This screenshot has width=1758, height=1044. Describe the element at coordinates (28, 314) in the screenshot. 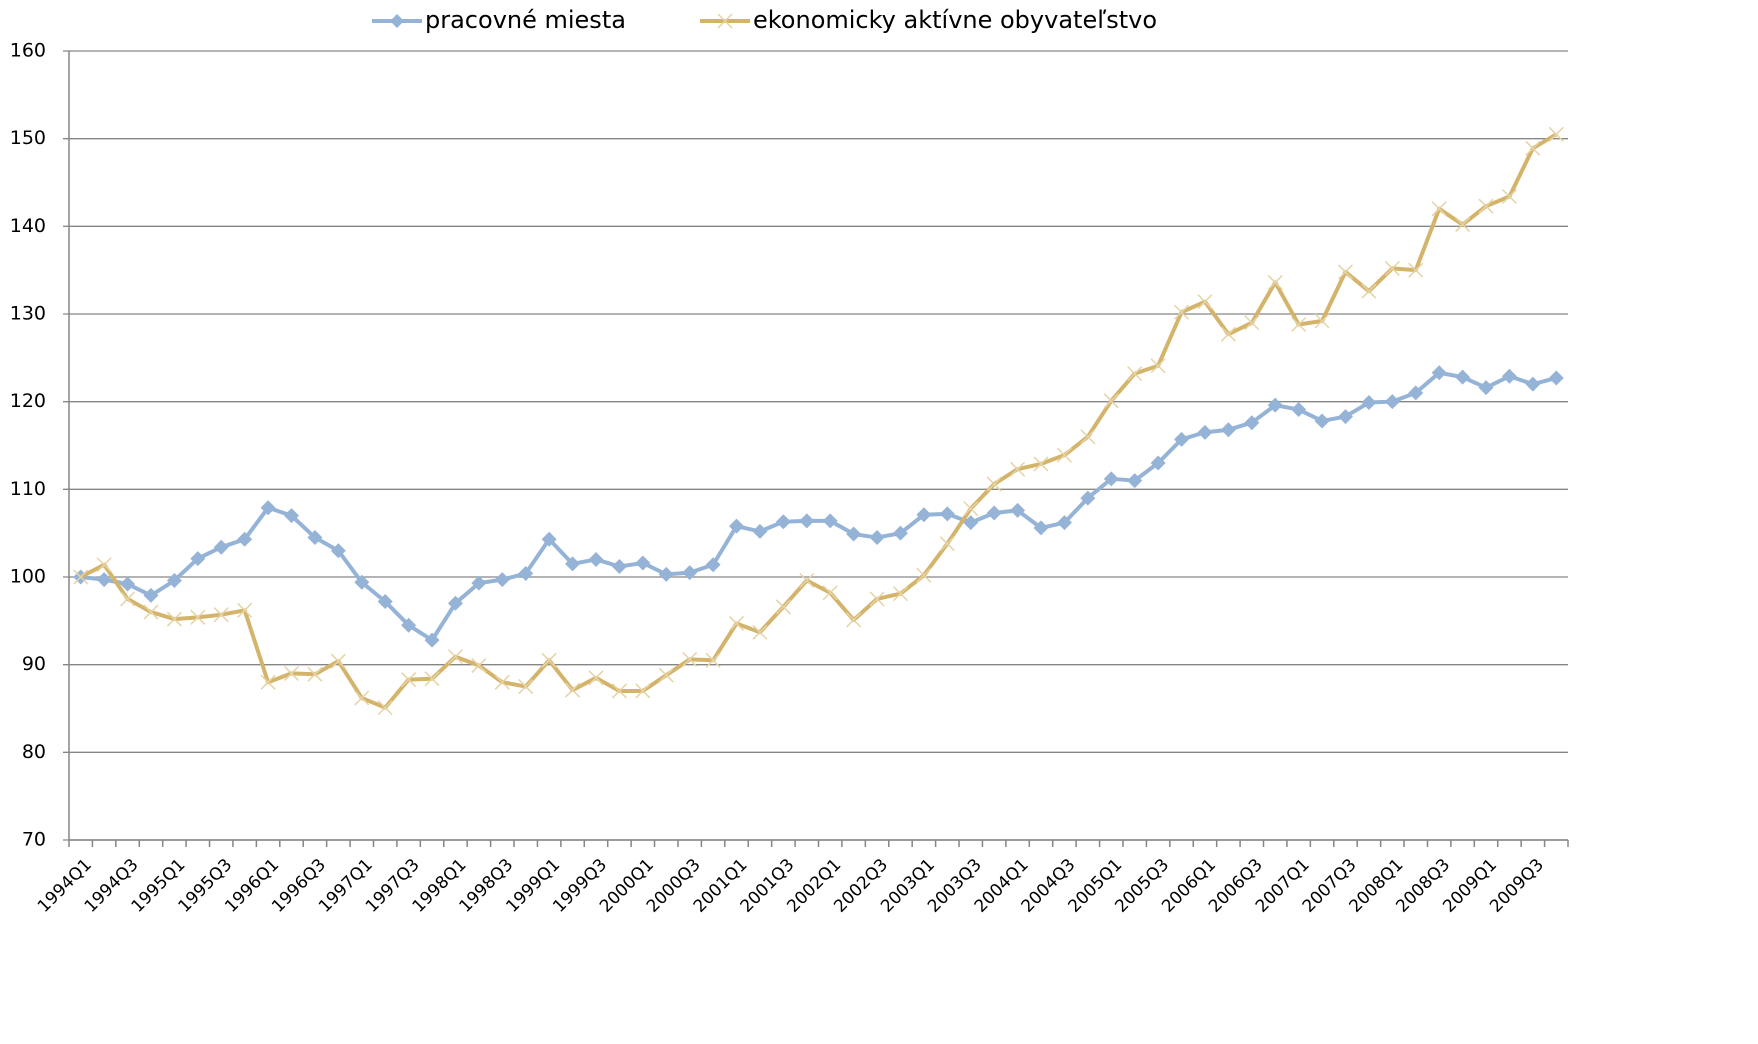

I see `y-tick-label: 130` at that location.